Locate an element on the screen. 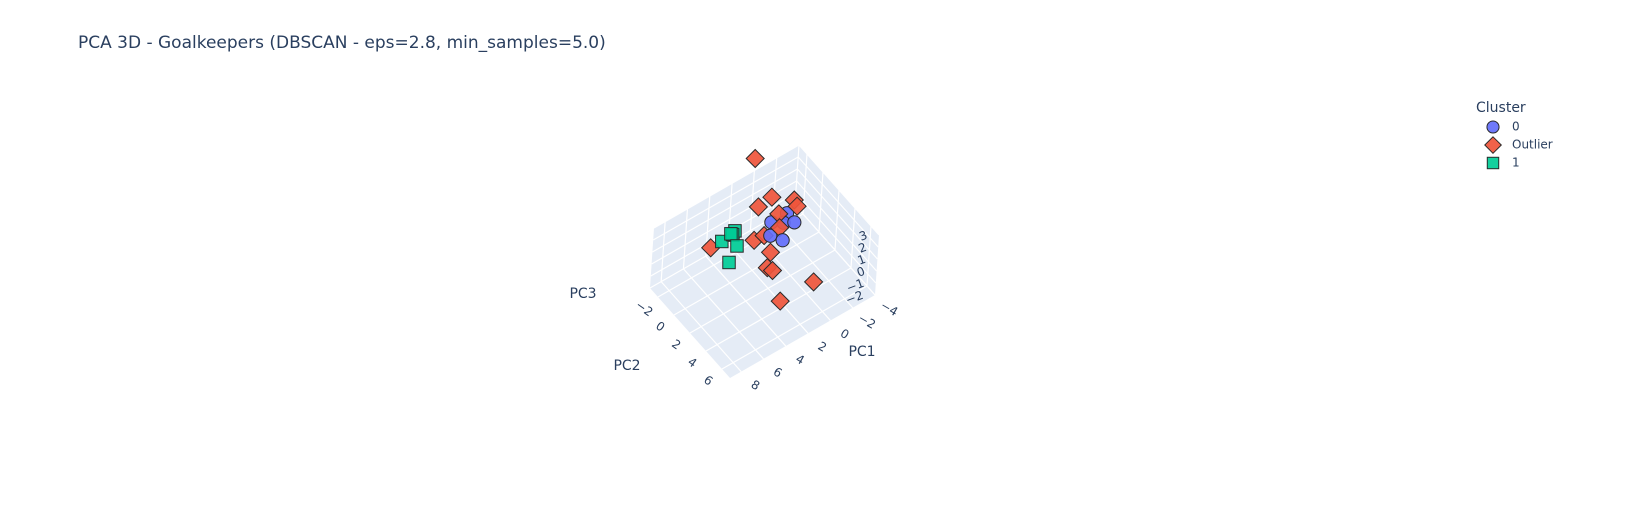 This screenshot has height=525, width=1640. circle-marker-icon is located at coordinates (1493, 127).